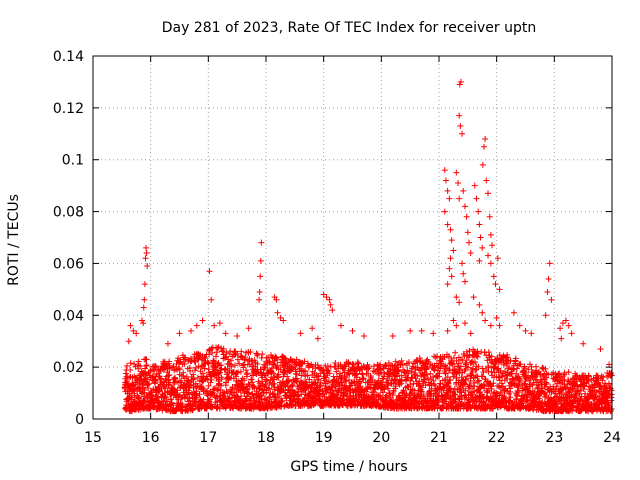 The width and height of the screenshot is (640, 480). What do you see at coordinates (439, 438) in the screenshot?
I see `x-tick-label: 21` at bounding box center [439, 438].